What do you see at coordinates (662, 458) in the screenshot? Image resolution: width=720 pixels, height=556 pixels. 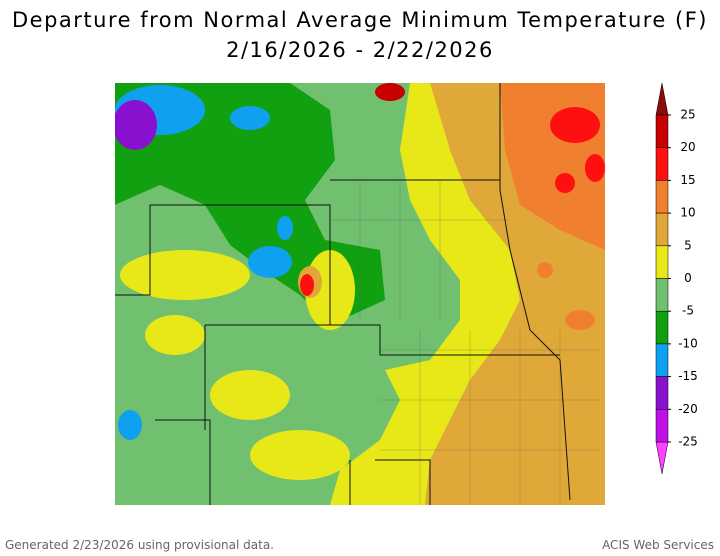 I see `legend-bottom-arrow` at bounding box center [662, 458].